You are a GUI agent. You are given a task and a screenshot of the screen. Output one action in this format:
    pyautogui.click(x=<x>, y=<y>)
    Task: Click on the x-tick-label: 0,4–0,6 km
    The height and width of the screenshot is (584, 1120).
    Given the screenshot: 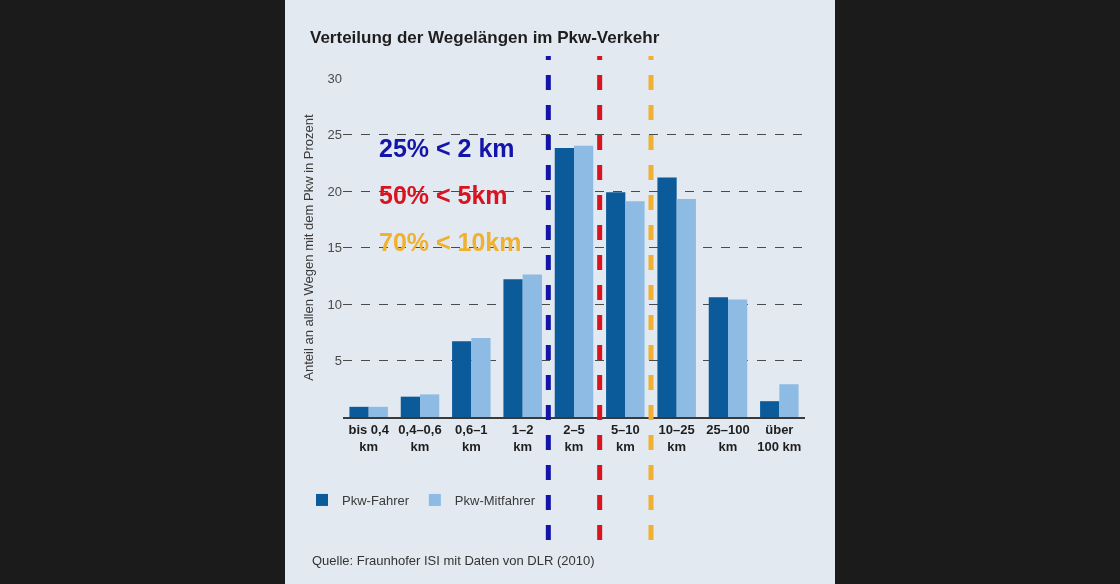 What is the action you would take?
    pyautogui.click(x=420, y=438)
    